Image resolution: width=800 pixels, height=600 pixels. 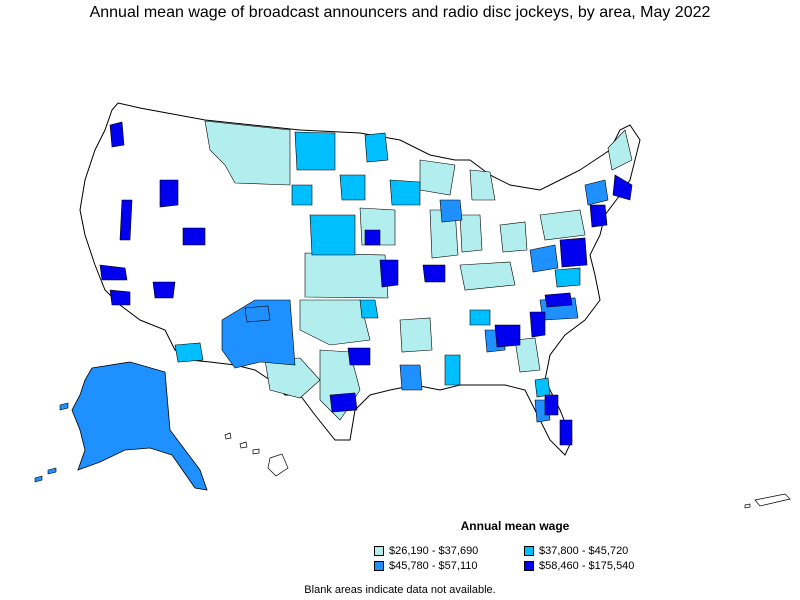 What do you see at coordinates (359, 356) in the screenshot?
I see `area-oklahoma-city` at bounding box center [359, 356].